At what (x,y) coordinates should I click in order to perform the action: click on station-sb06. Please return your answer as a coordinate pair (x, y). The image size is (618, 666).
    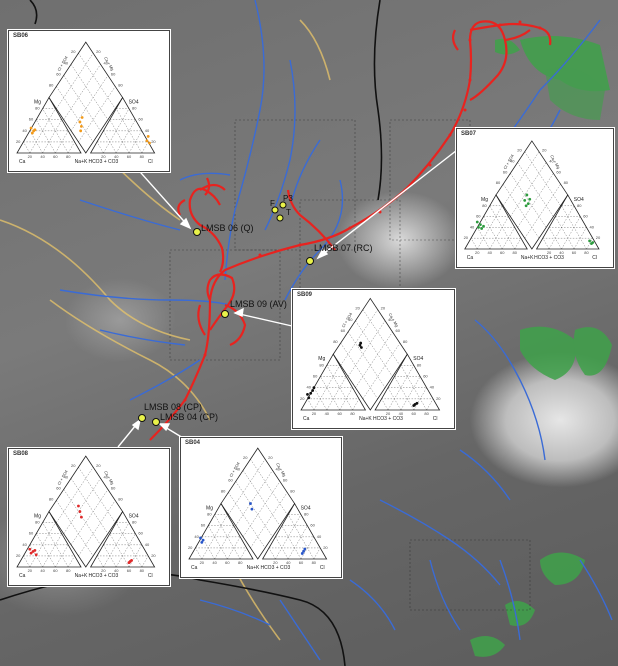
    Looking at the image, I should click on (197, 232).